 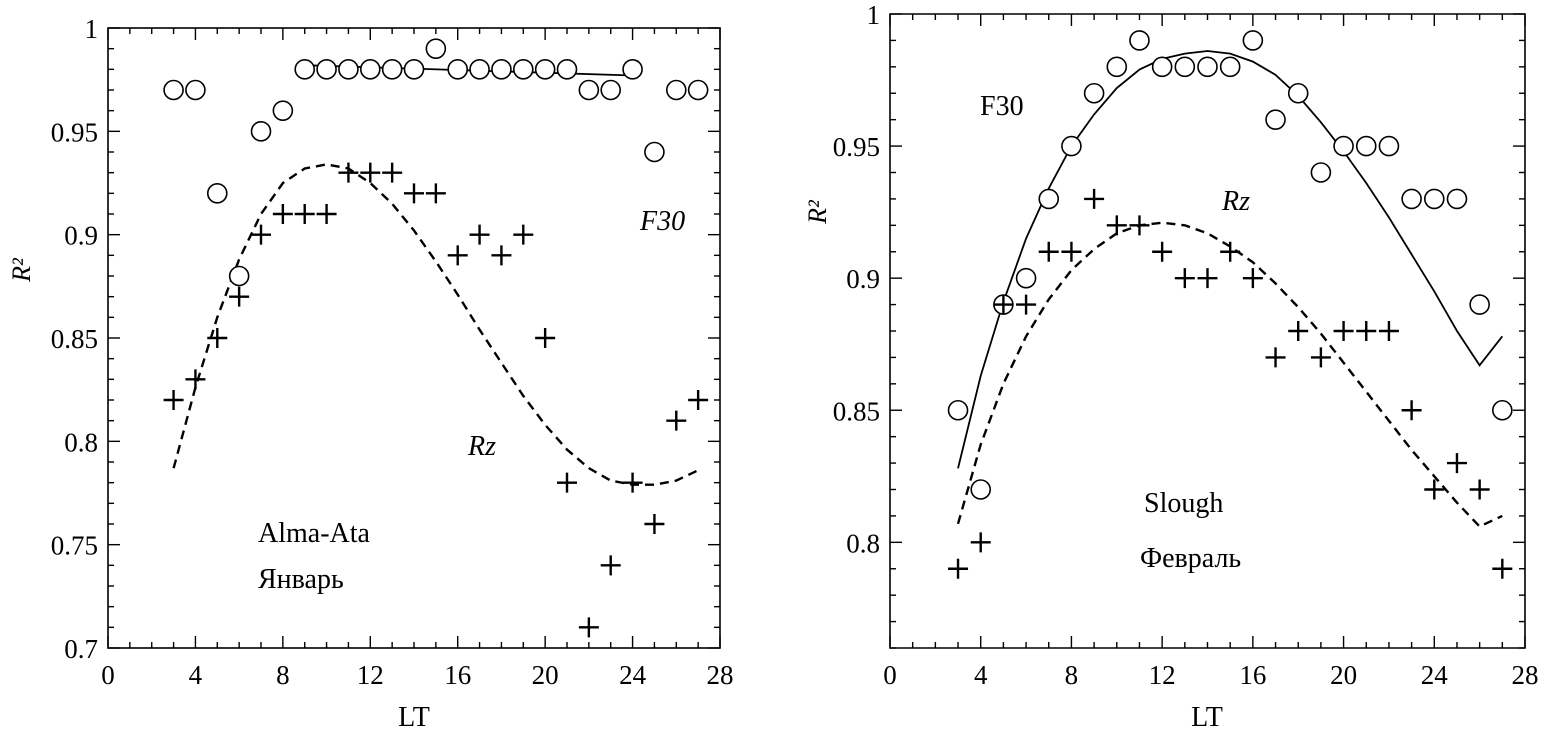 What do you see at coordinates (283, 675) in the screenshot?
I see `x-tick-label: 8` at bounding box center [283, 675].